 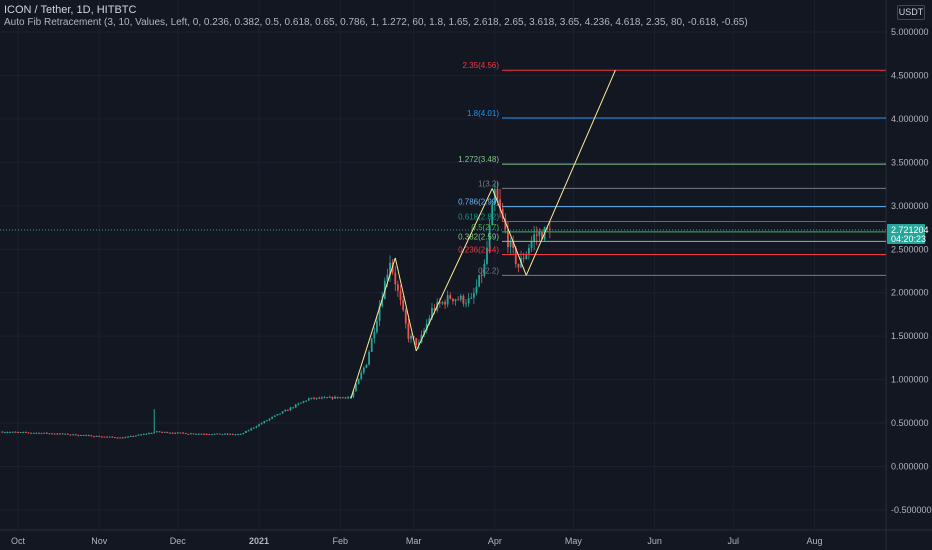 I want to click on current-price-badge, so click(x=906, y=234).